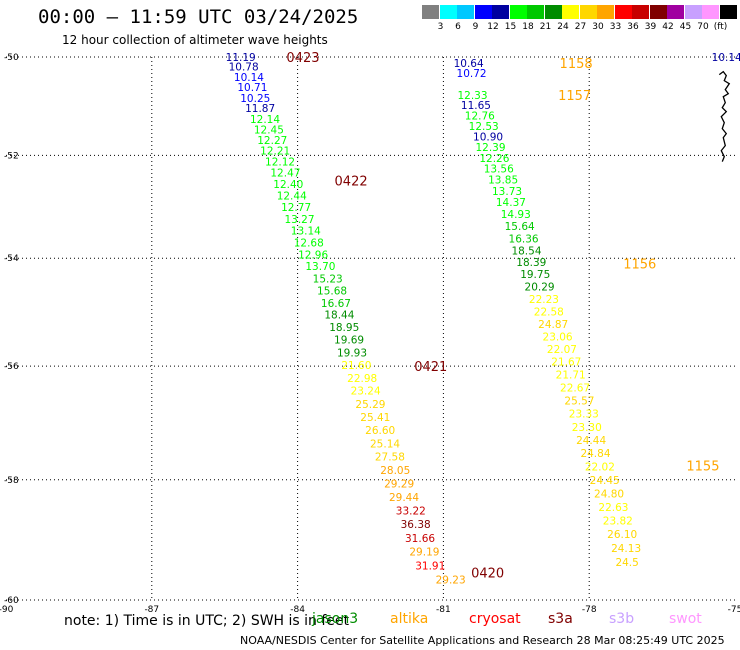  What do you see at coordinates (574, 96) in the screenshot?
I see `pass-time-label: 1157` at bounding box center [574, 96].